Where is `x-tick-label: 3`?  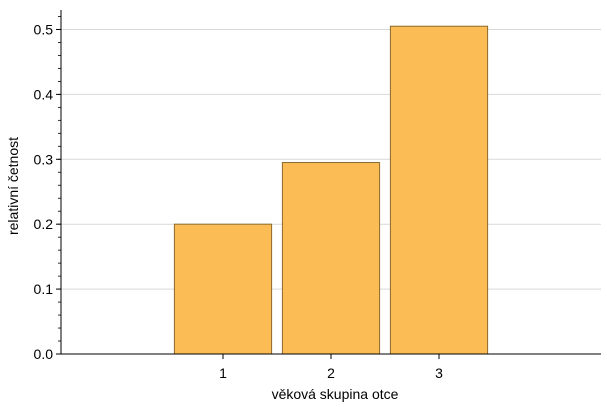 x-tick-label: 3 is located at coordinates (439, 373).